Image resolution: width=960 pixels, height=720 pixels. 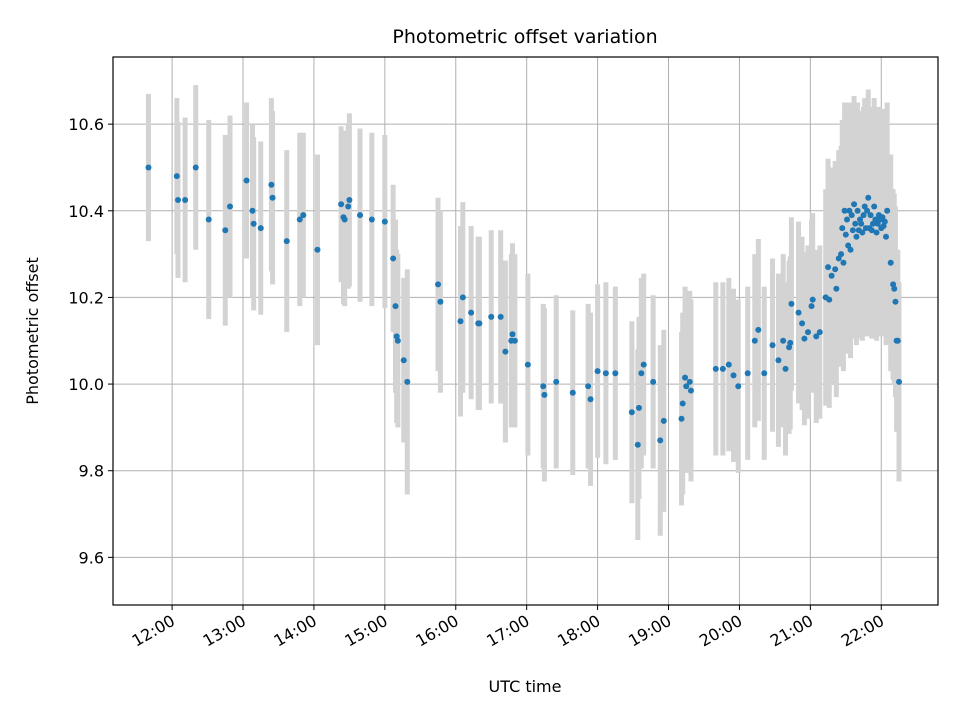 What do you see at coordinates (86, 211) in the screenshot?
I see `y-tick-label: 10.4` at bounding box center [86, 211].